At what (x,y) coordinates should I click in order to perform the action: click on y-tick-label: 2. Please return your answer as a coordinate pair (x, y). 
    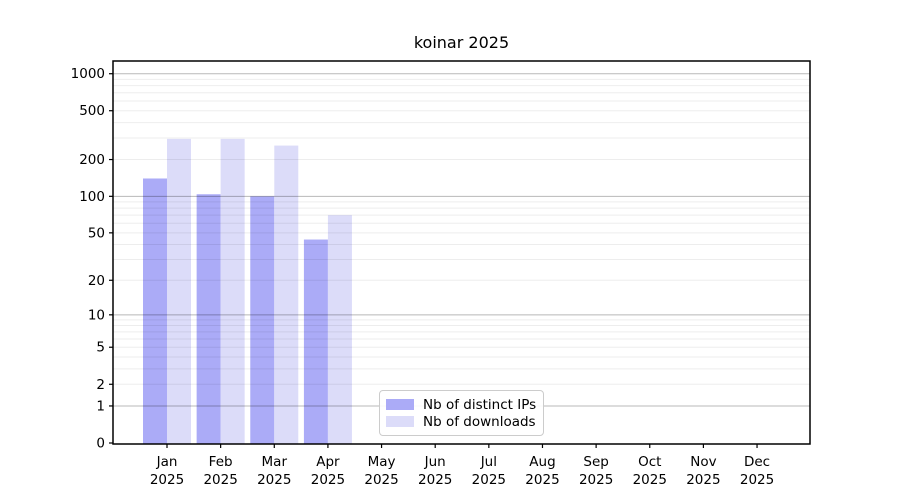
    Looking at the image, I should click on (100, 385).